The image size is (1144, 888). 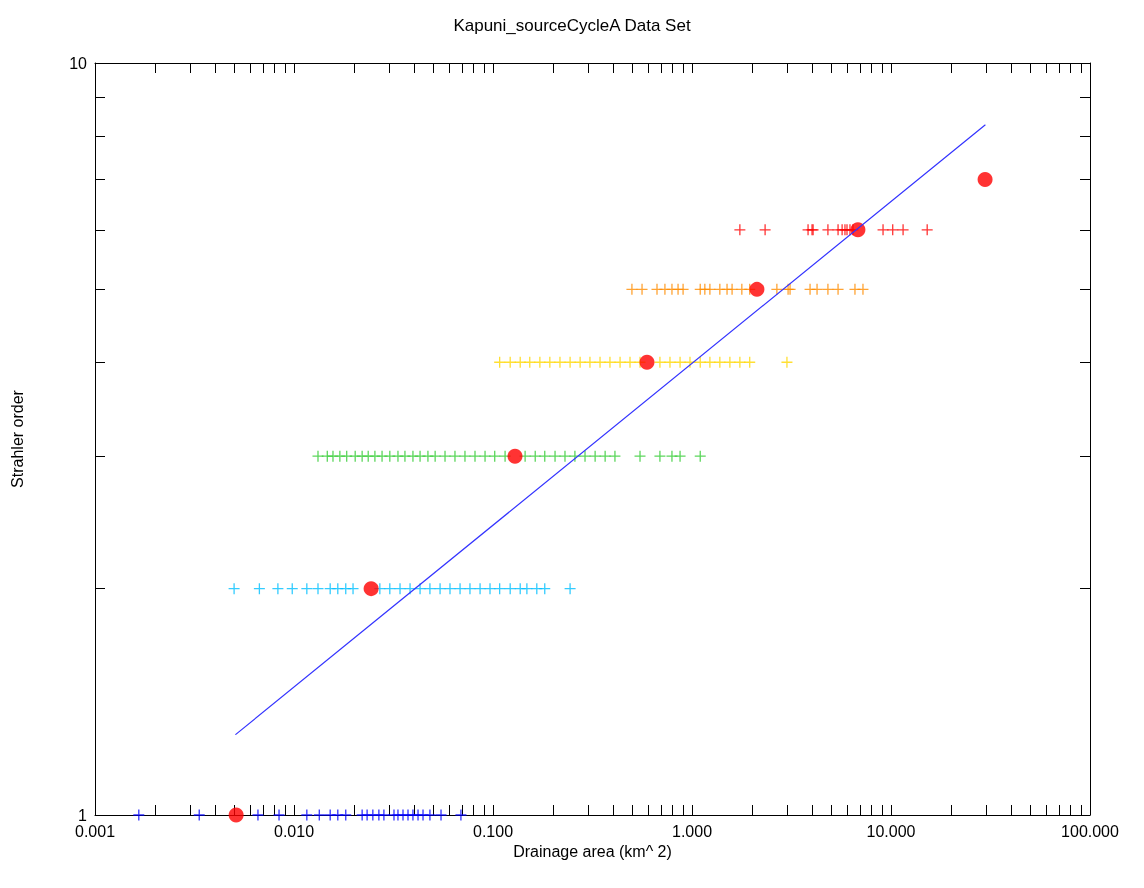 What do you see at coordinates (83, 815) in the screenshot?
I see `y-tick-label: 1` at bounding box center [83, 815].